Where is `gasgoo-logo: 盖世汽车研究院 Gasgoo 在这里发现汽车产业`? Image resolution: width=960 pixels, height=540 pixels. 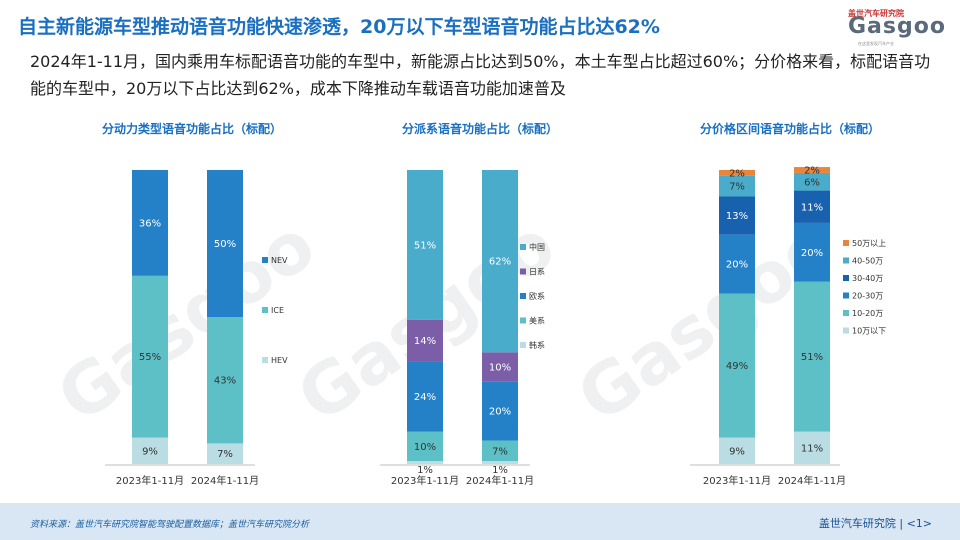
gasgoo-logo: 盖世汽车研究院 Gasgoo 在这里发现汽车产业 is located at coordinates (893, 28).